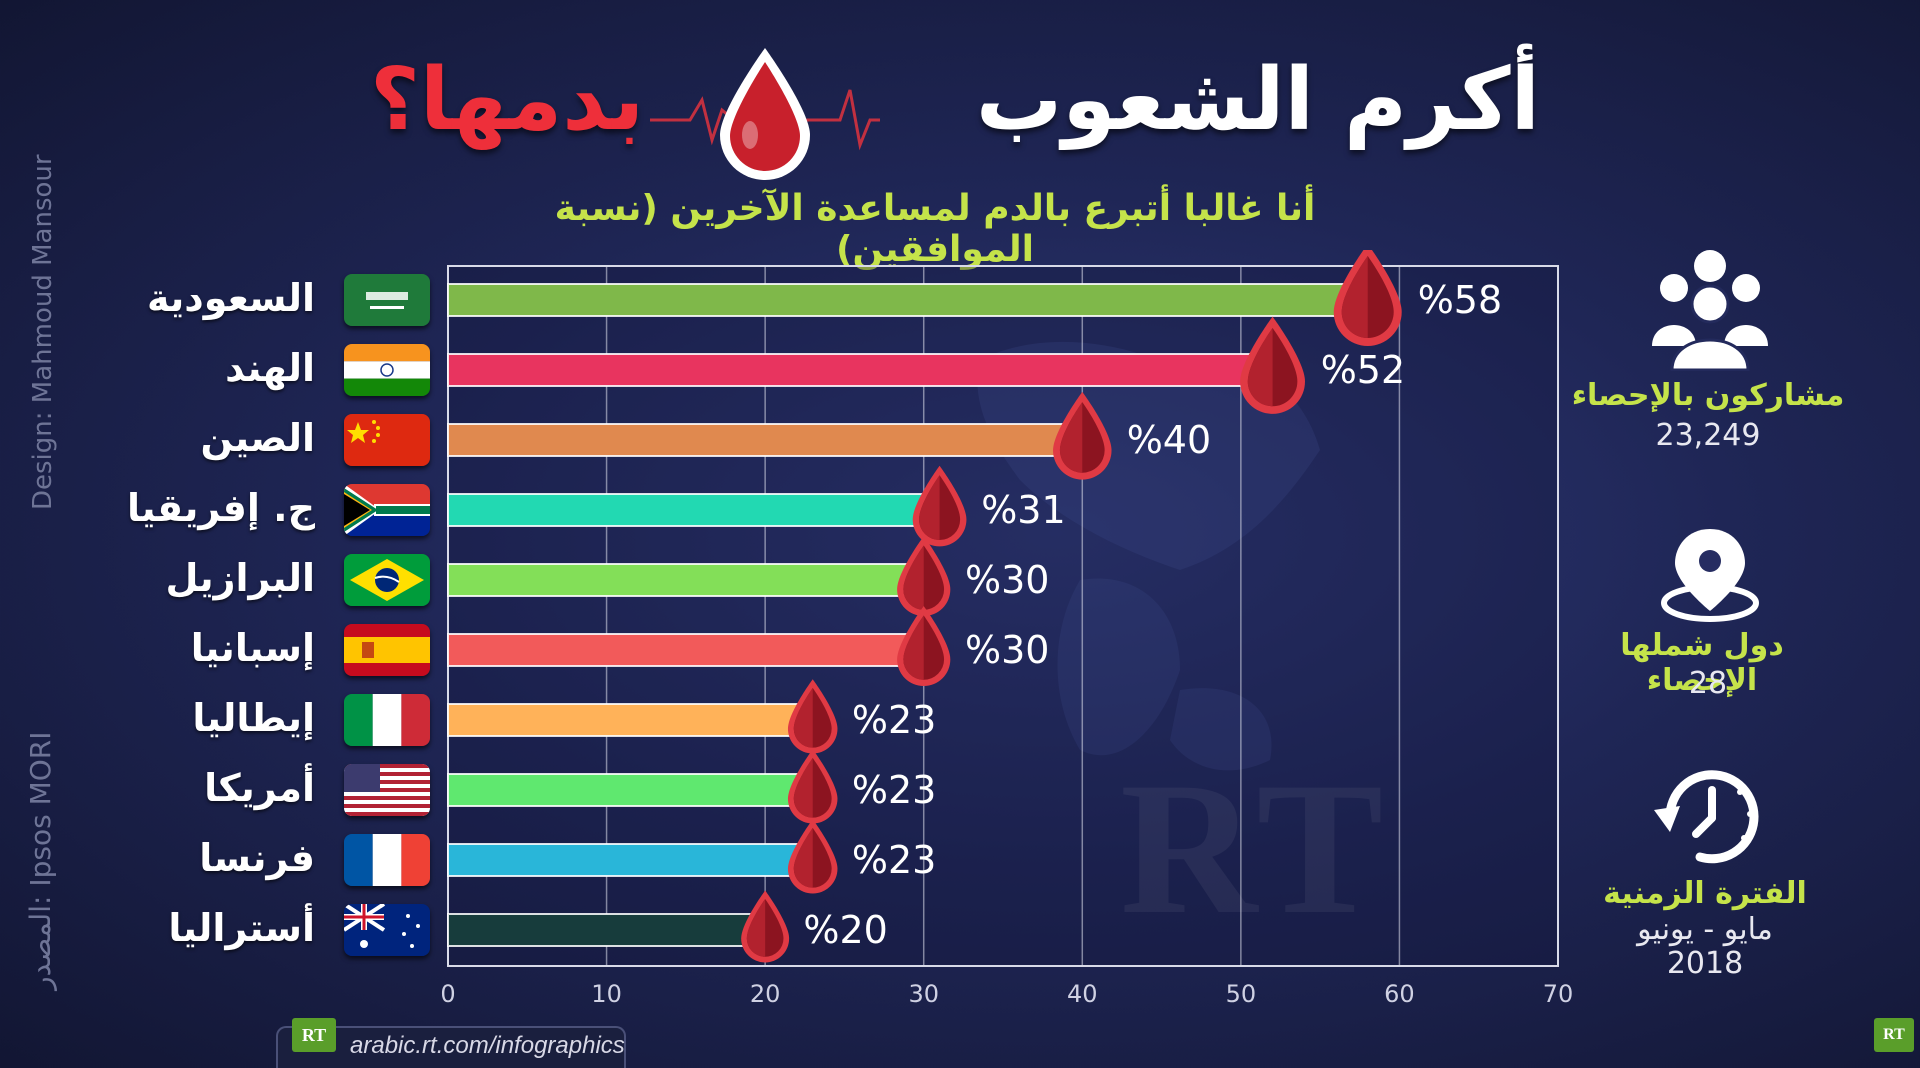  Describe the element at coordinates (257, 858) in the screenshot. I see `country-name: فرنسا` at that location.